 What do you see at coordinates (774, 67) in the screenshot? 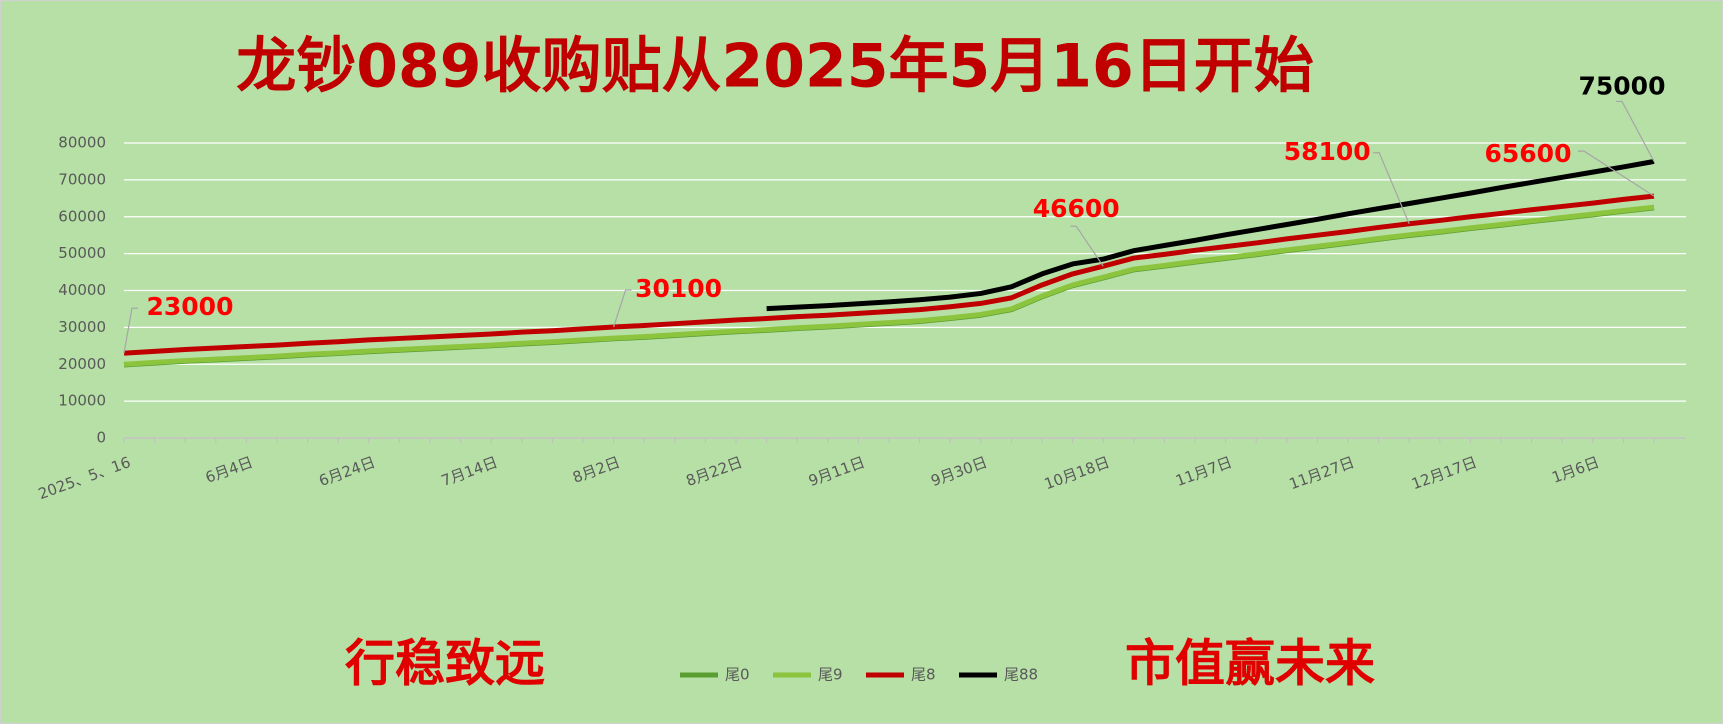
I see `chart-title: 龙钞089收购贴从2025年5月16日开始` at bounding box center [774, 67].